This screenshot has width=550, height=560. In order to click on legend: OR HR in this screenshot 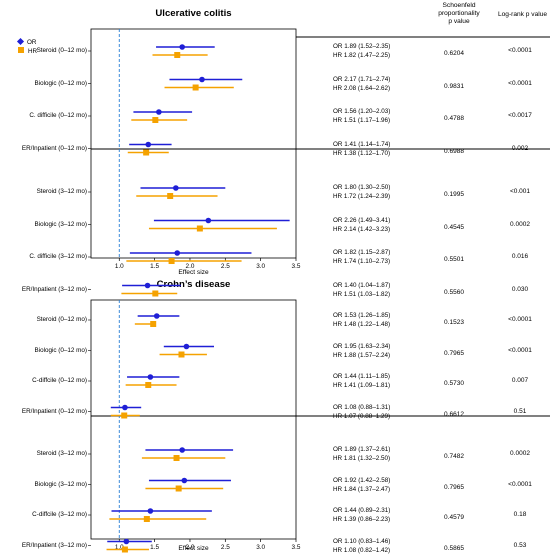, I will do `click(27, 46)`.